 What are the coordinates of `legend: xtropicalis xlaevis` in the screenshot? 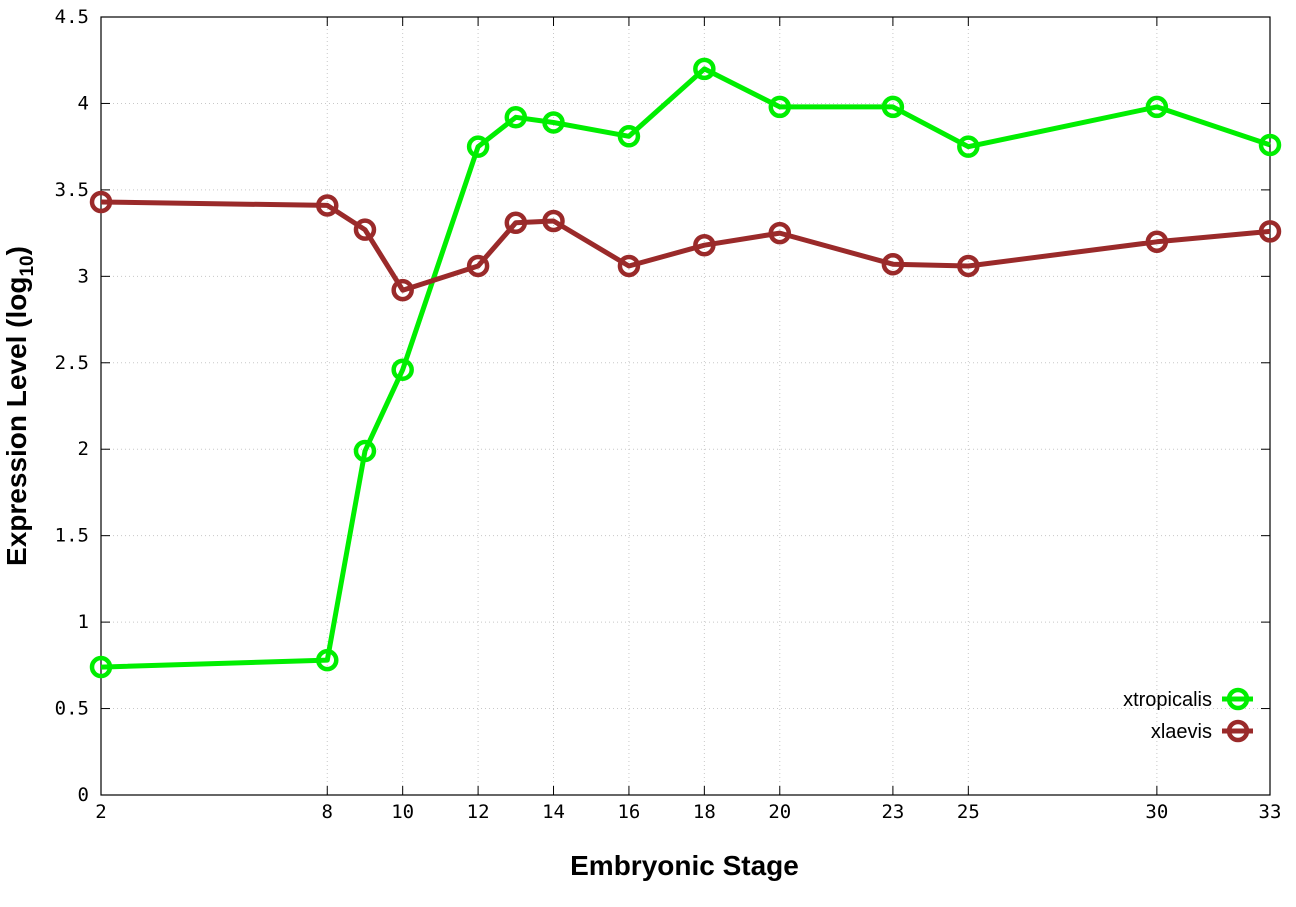 It's located at (1188, 715).